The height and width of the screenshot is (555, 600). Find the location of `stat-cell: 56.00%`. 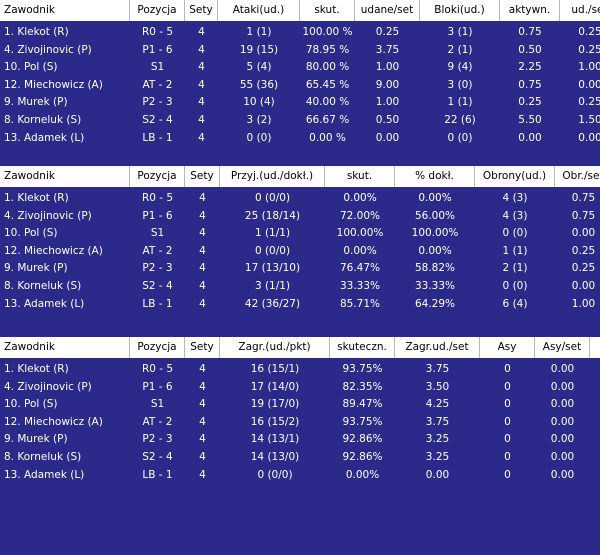

stat-cell: 56.00% is located at coordinates (435, 215).